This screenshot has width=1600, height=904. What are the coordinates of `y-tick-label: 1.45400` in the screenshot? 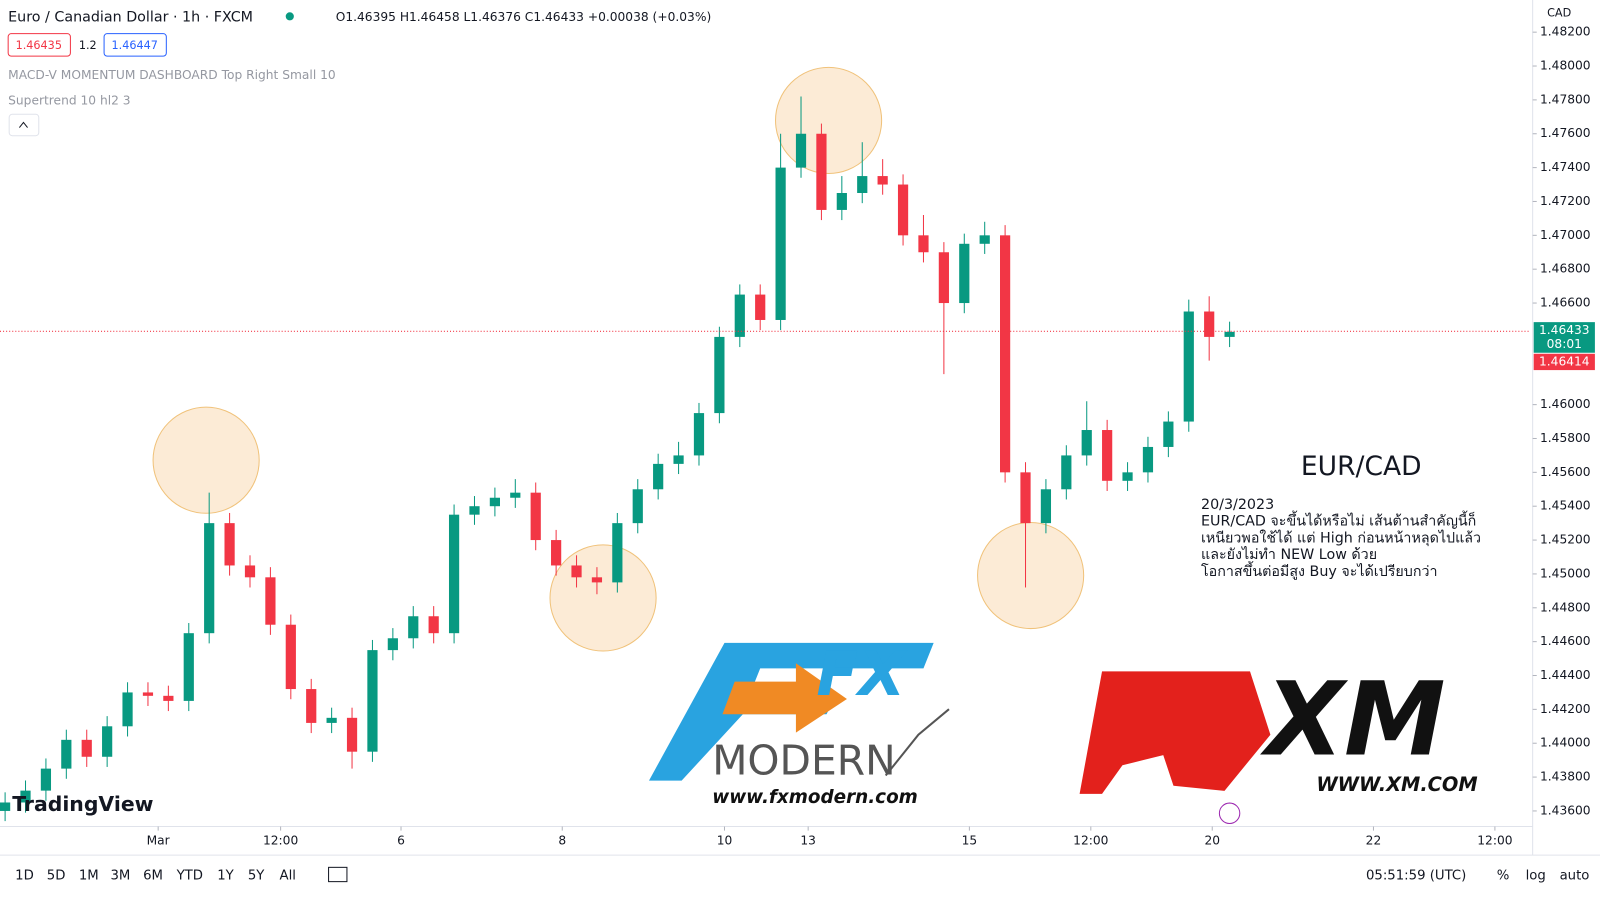 It's located at (1565, 506).